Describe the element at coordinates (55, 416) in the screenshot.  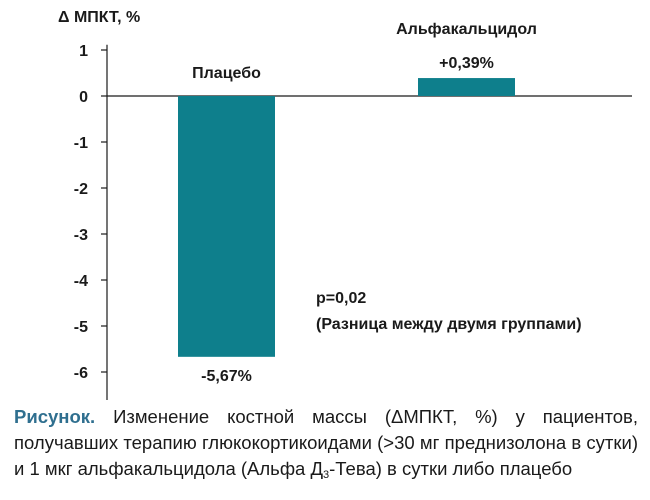
I see `caption-label: Рисунок.` at that location.